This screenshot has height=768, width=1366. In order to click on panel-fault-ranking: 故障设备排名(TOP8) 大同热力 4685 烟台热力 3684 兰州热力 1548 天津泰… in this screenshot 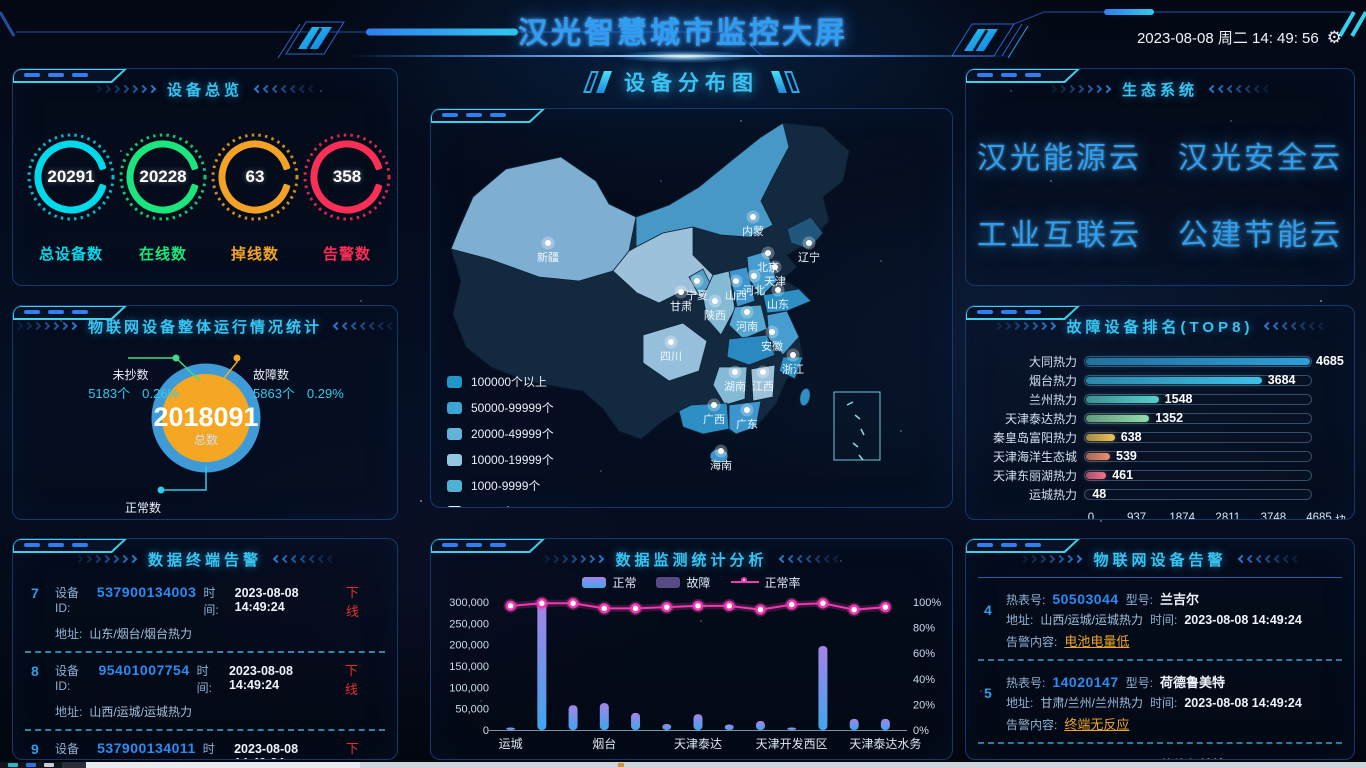, I will do `click(1160, 412)`.